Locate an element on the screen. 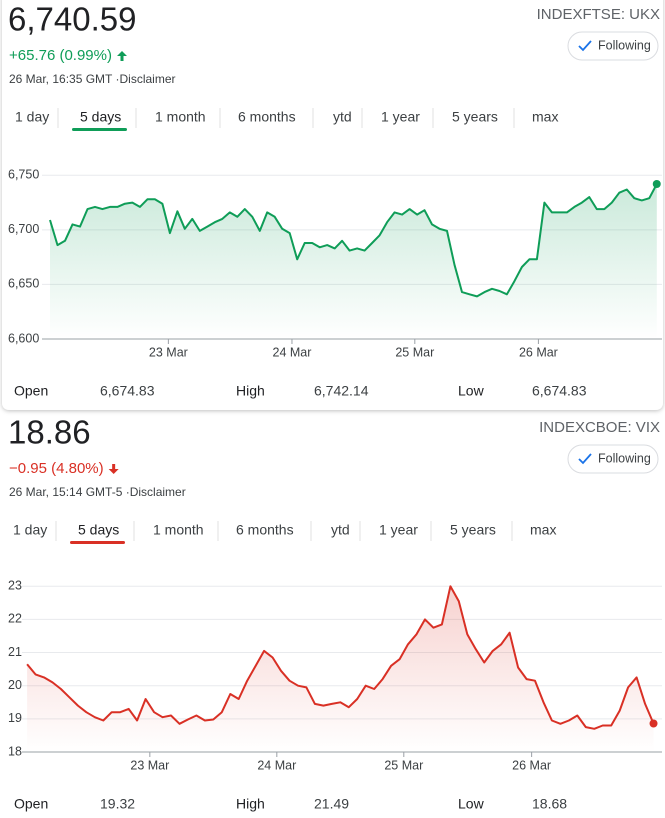  stat-value: 19.32 is located at coordinates (117, 804).